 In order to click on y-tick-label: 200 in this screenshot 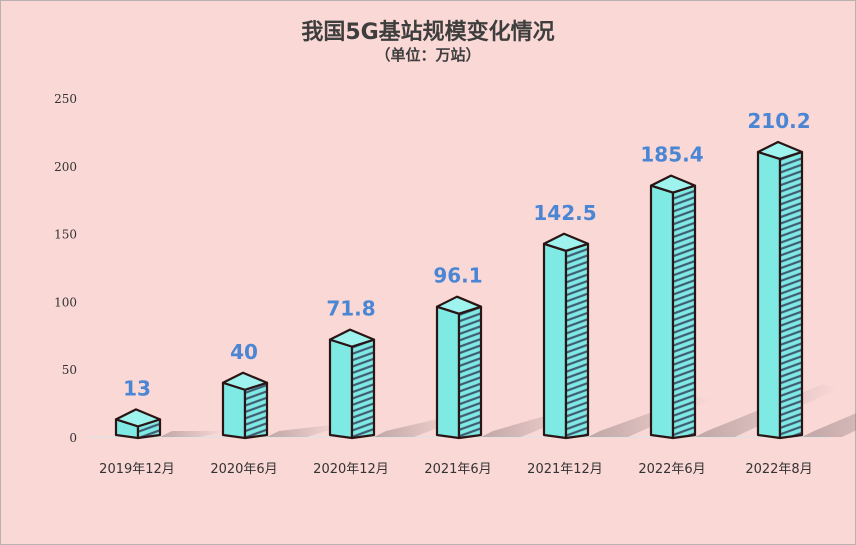, I will do `click(65, 167)`.